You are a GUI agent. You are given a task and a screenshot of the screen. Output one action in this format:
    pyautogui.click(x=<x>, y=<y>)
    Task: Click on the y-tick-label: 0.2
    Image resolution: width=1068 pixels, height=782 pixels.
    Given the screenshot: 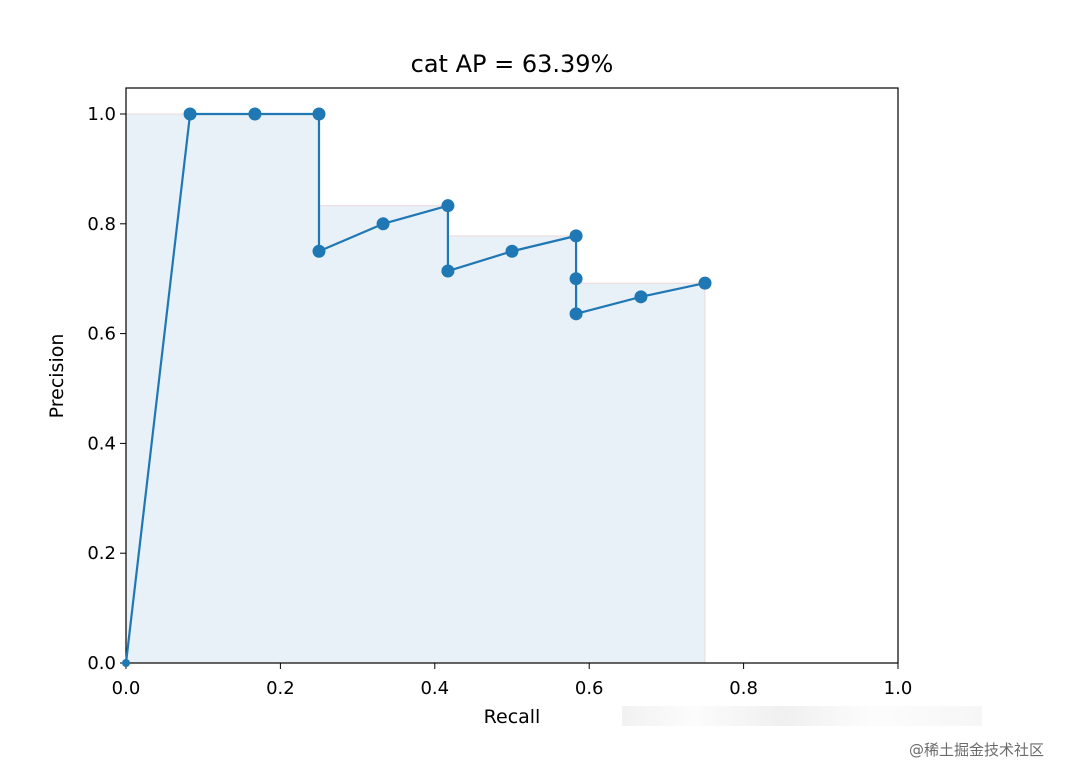 What is the action you would take?
    pyautogui.click(x=101, y=553)
    